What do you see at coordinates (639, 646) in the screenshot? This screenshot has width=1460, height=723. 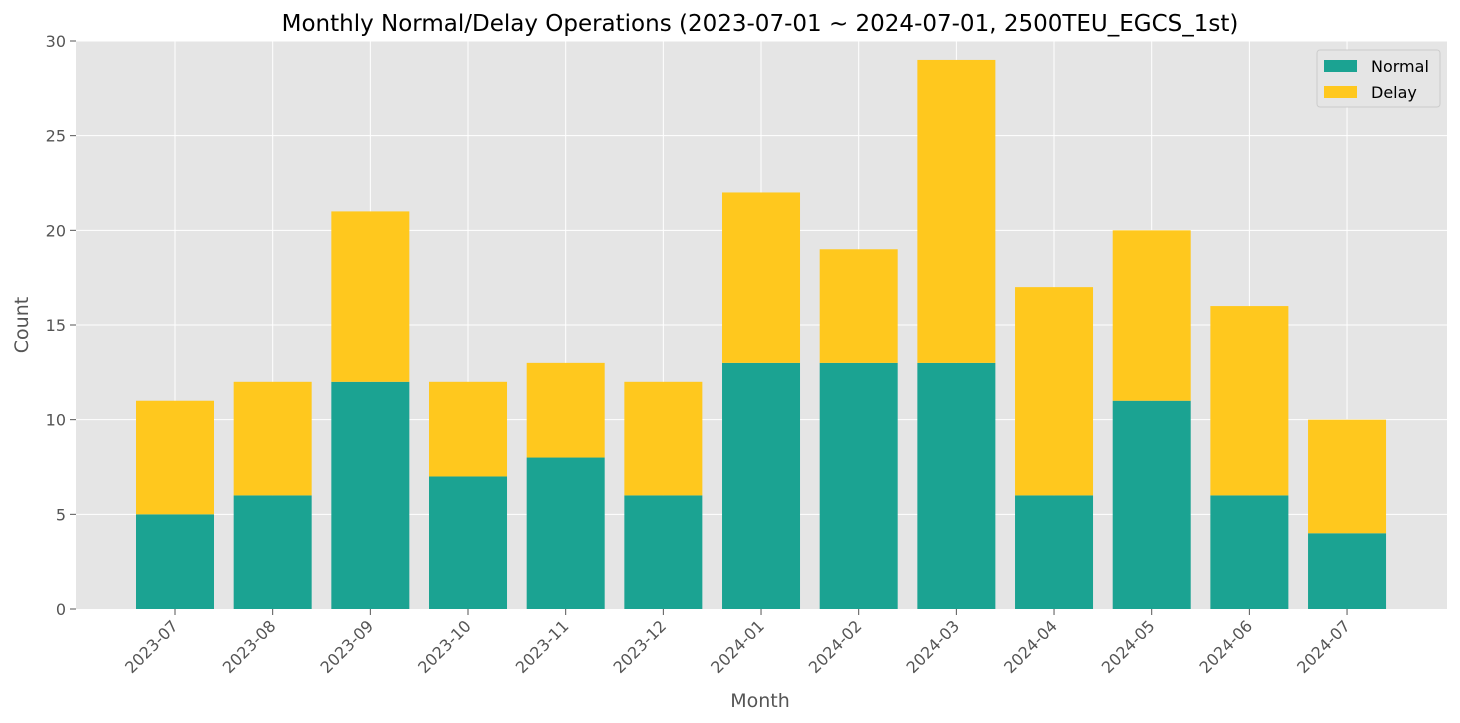 I see `x-tick-label: 2023-12` at bounding box center [639, 646].